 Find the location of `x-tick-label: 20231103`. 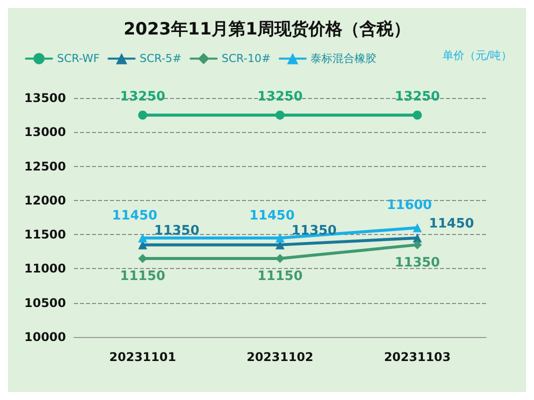

x-tick-label: 20231103 is located at coordinates (417, 357).